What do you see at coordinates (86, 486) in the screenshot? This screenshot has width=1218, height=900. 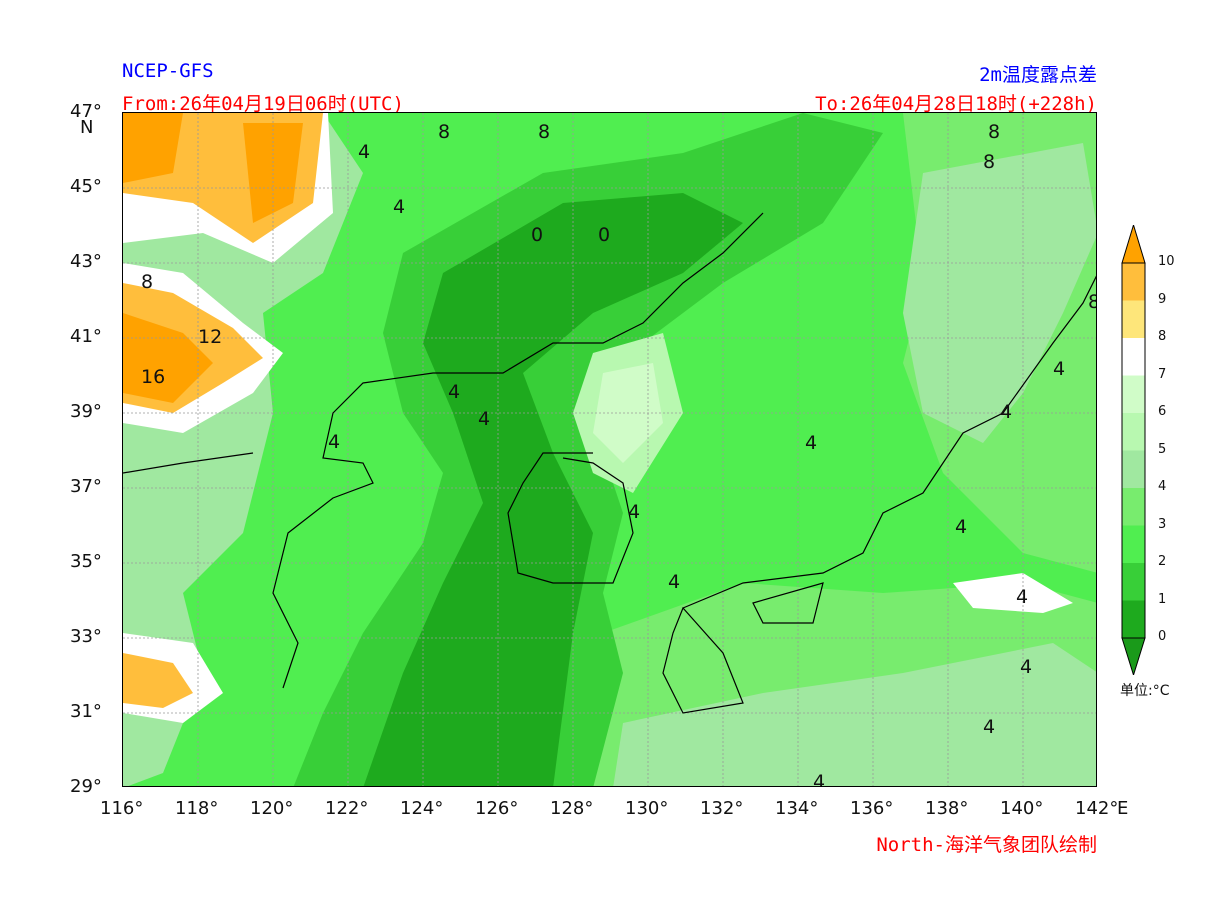 I see `lat-tick-label: 37°` at bounding box center [86, 486].